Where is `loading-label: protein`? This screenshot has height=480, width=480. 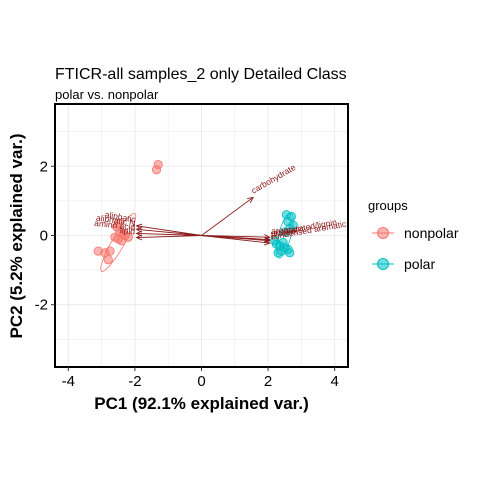 loading-label: protein is located at coordinates (283, 233).